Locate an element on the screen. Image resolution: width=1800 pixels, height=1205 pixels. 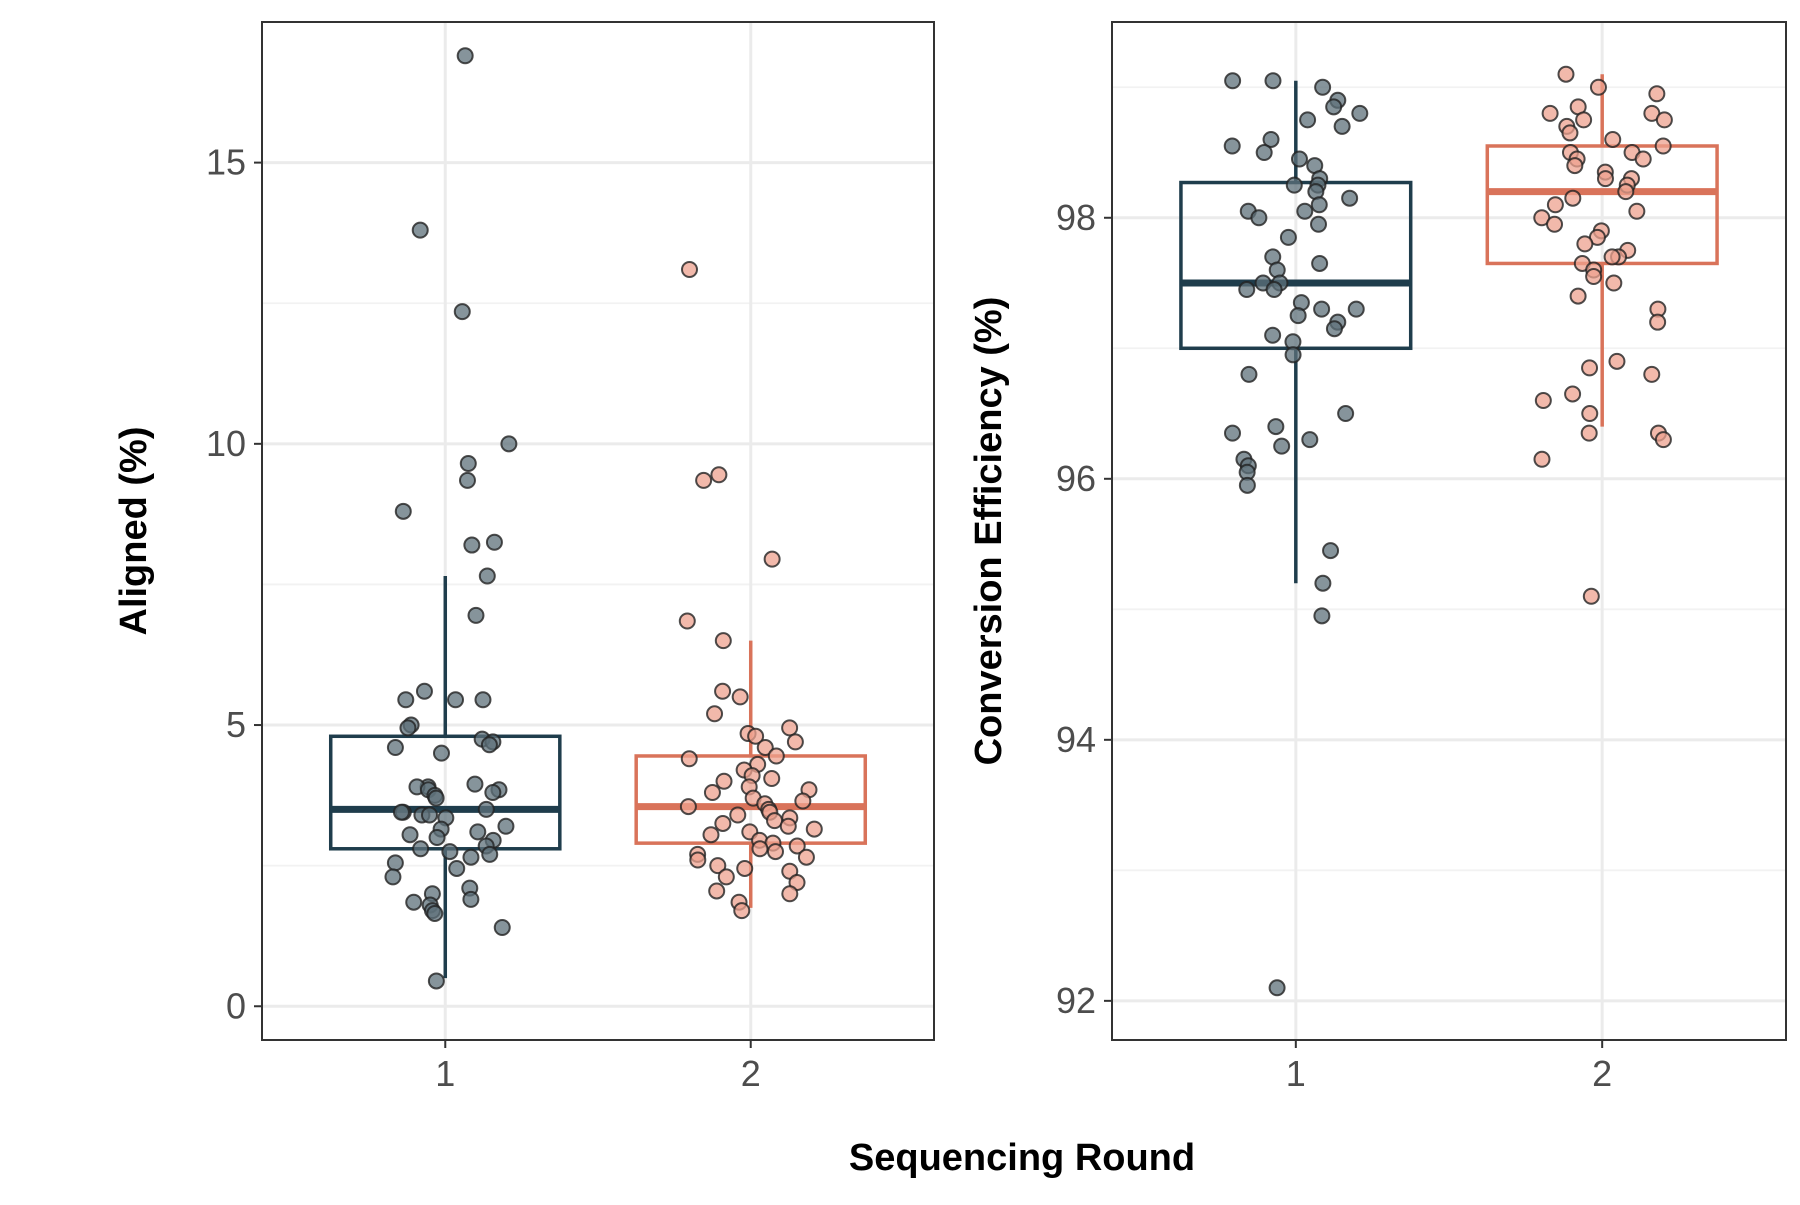
y-tick-label: 94 is located at coordinates (1076, 739).